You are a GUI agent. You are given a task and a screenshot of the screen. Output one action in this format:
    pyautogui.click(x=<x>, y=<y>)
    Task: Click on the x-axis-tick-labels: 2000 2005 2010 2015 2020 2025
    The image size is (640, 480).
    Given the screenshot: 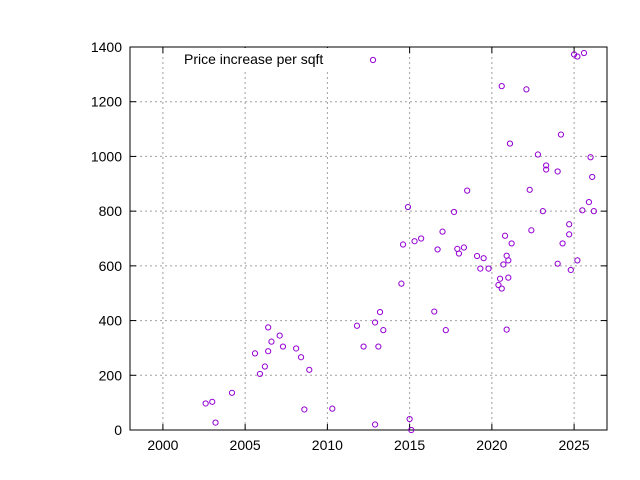 What is the action you would take?
    pyautogui.click(x=368, y=445)
    